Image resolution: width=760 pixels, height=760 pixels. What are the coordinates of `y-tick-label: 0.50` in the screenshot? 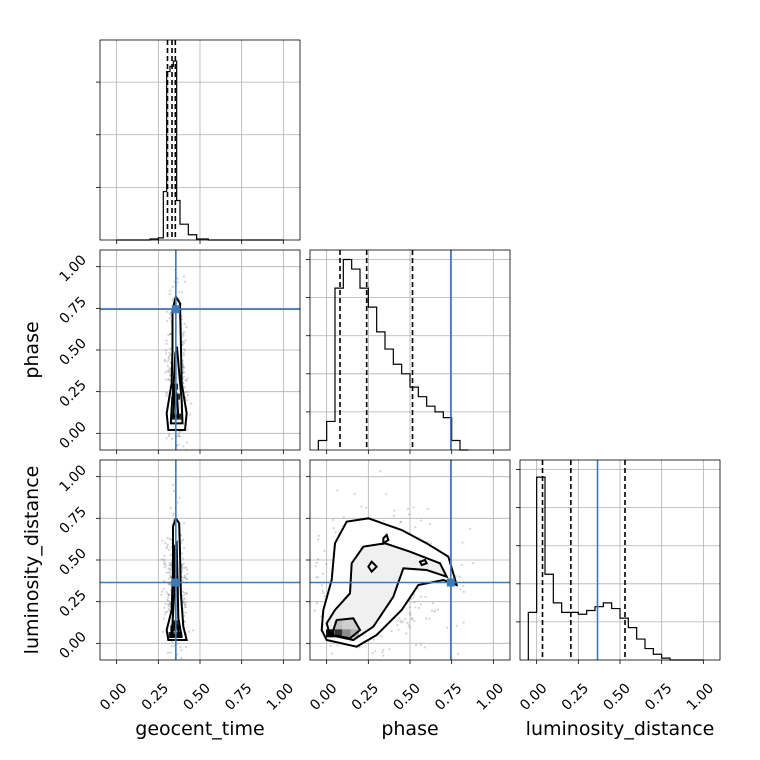 It's located at (72, 561).